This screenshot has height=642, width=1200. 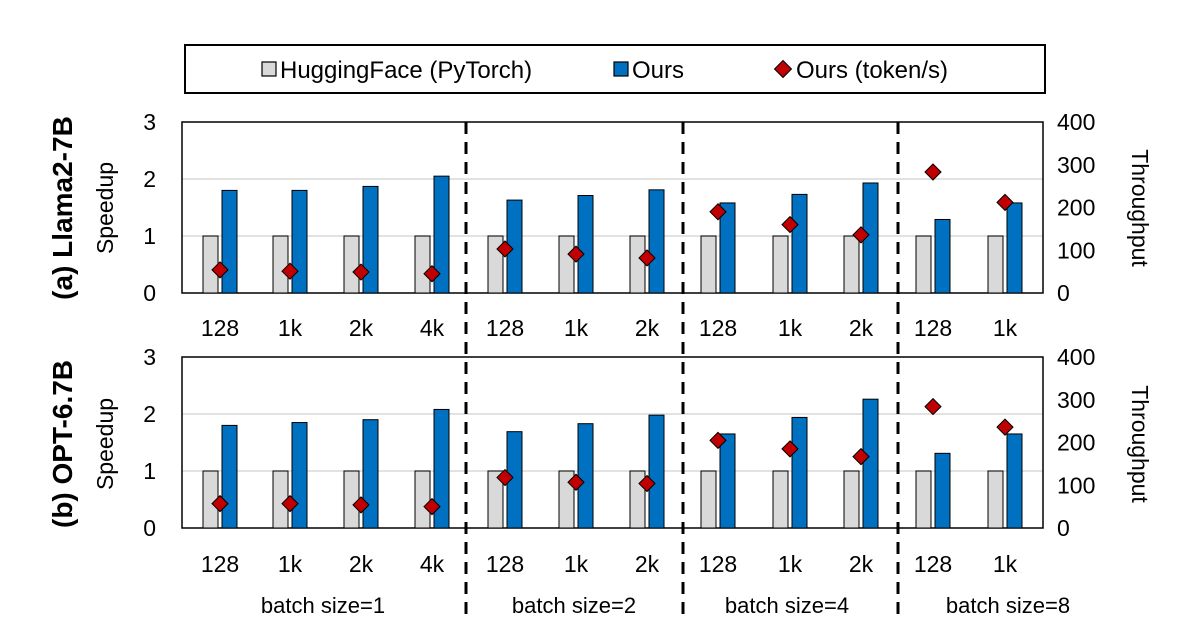 I want to click on panel-title: (b) OPT-6.7B, so click(x=62, y=444).